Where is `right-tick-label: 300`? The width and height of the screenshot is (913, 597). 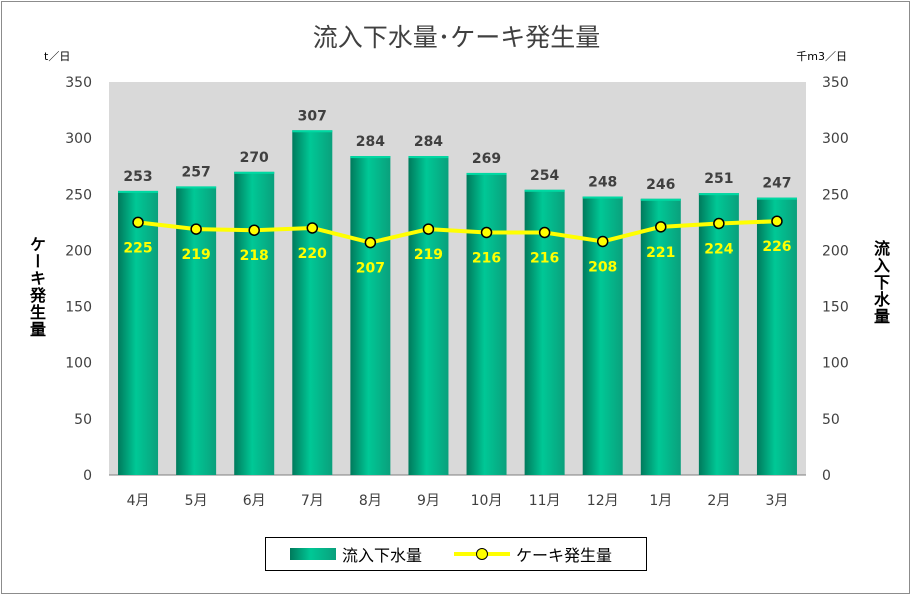 right-tick-label: 300 is located at coordinates (835, 139).